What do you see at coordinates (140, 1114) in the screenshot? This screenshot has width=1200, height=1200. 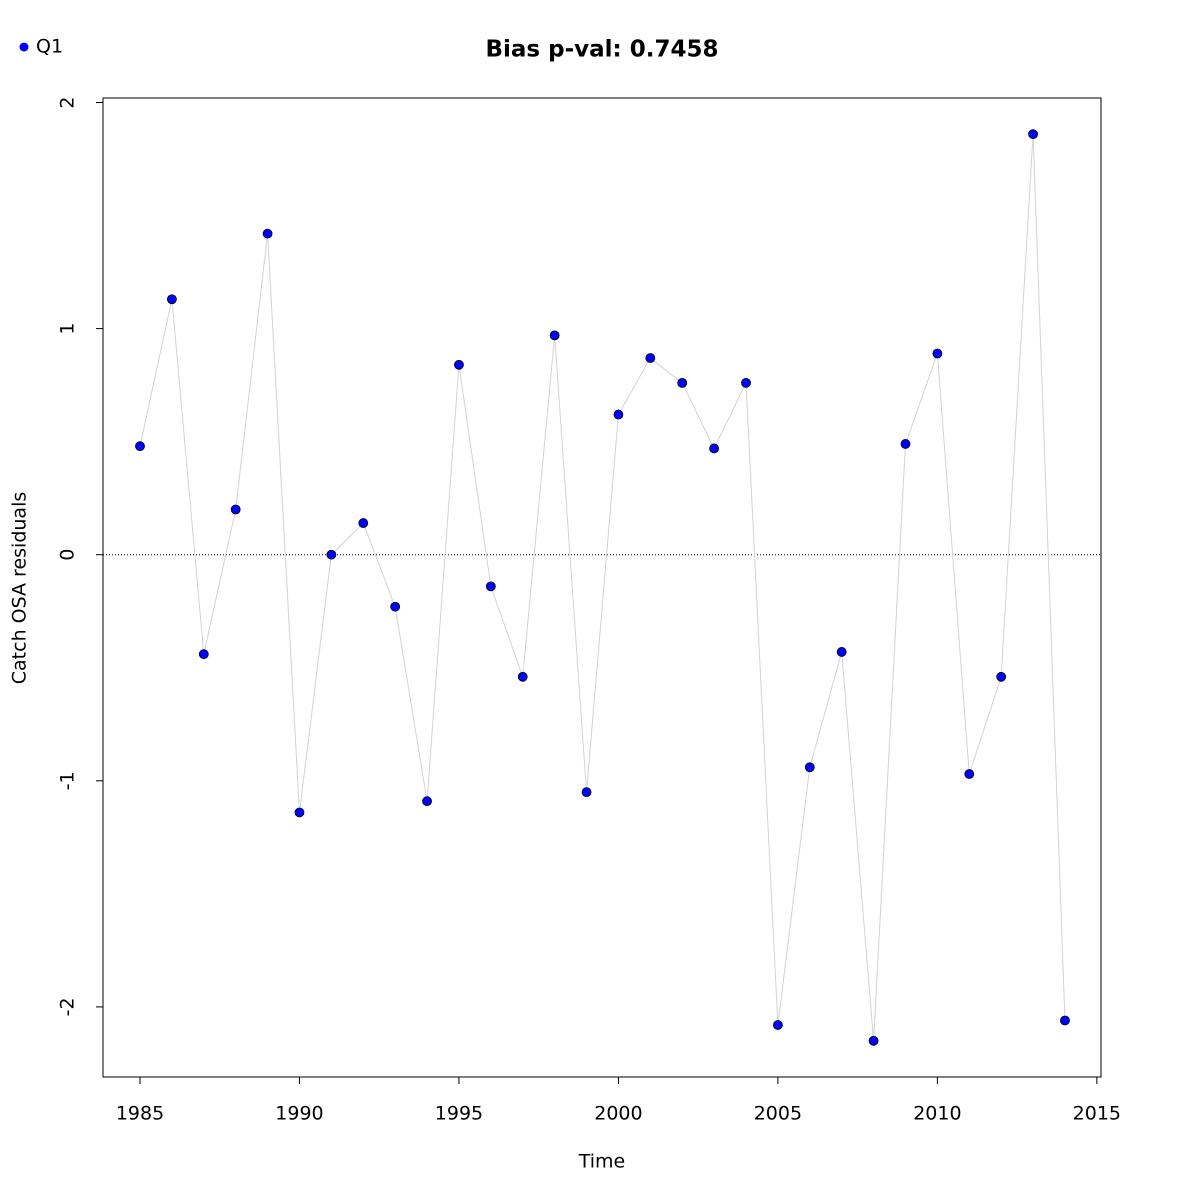 I see `x-tick-label: 1985` at bounding box center [140, 1114].